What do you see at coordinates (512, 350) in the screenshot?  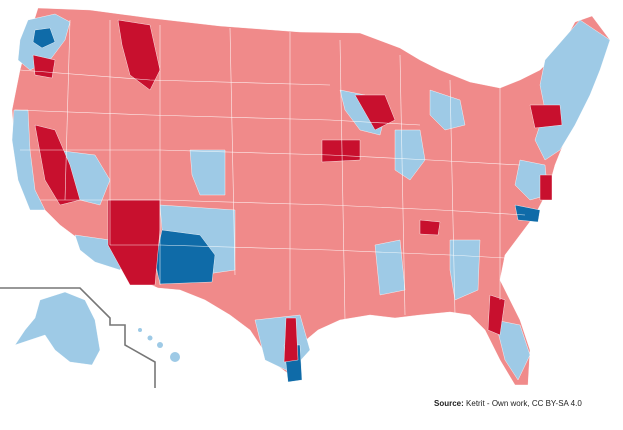 I see `dem-florida` at bounding box center [512, 350].